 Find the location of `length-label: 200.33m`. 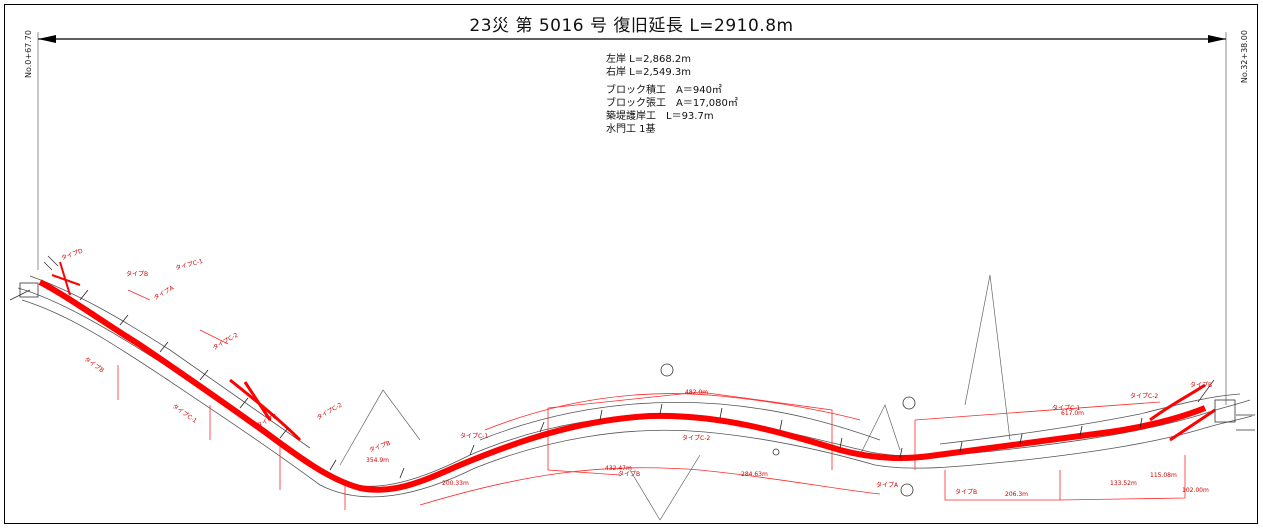

length-label: 200.33m is located at coordinates (455, 483).